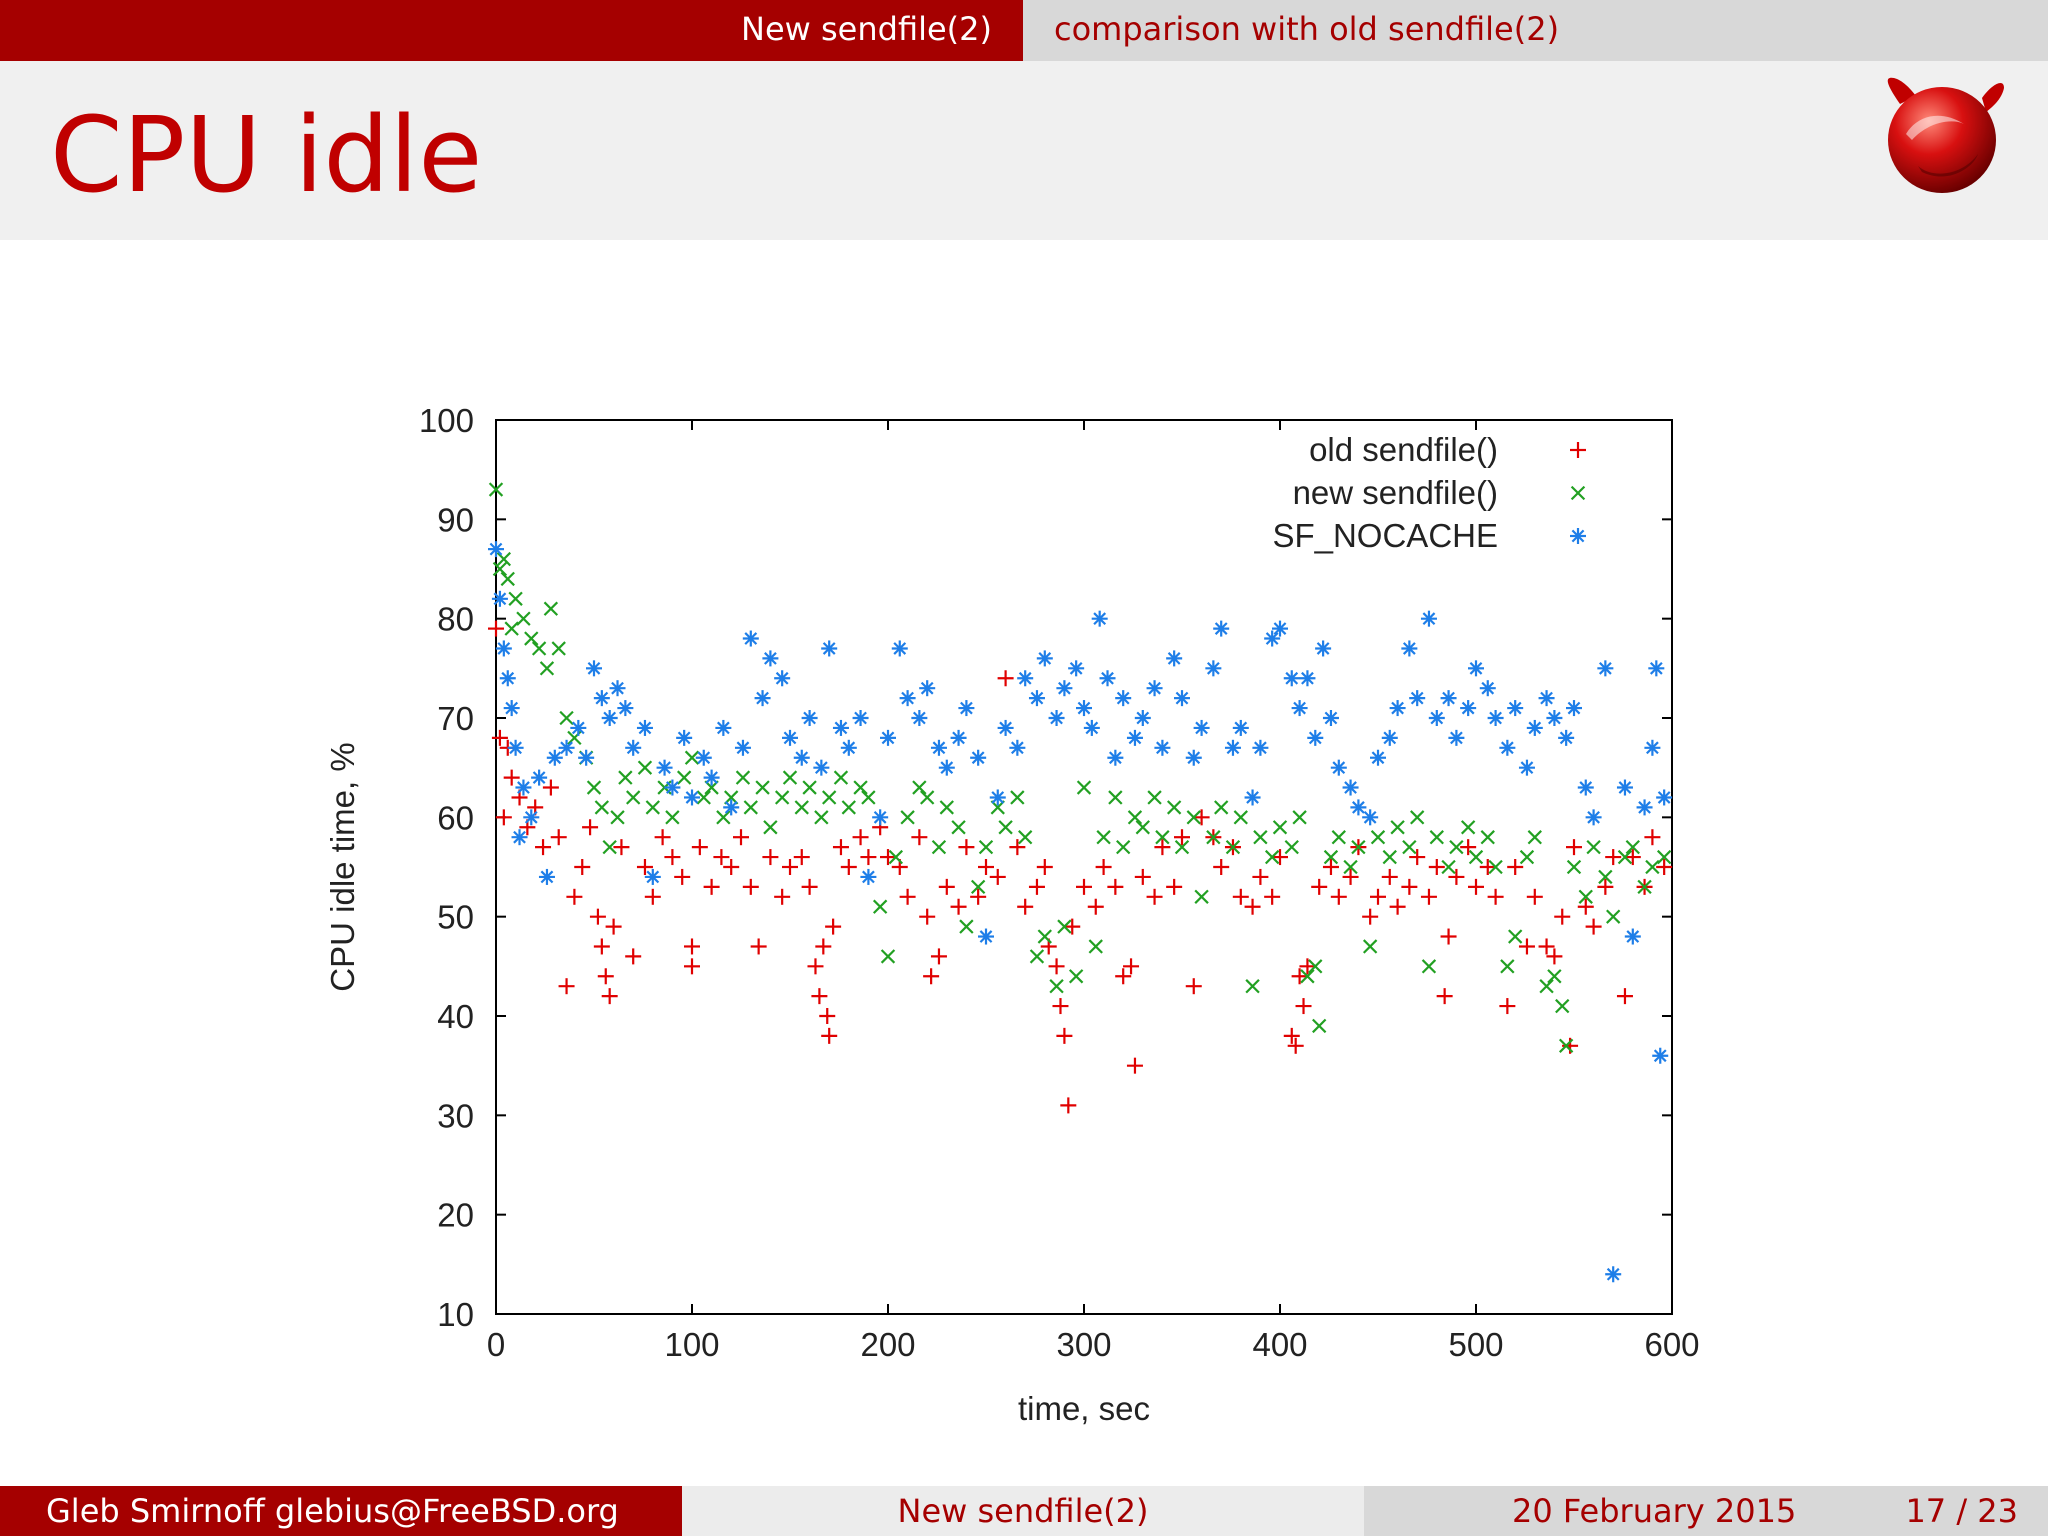 This screenshot has height=1536, width=2048. I want to click on footer-author: Gleb Smirnoff glebius@FreeBSD.org, so click(341, 1511).